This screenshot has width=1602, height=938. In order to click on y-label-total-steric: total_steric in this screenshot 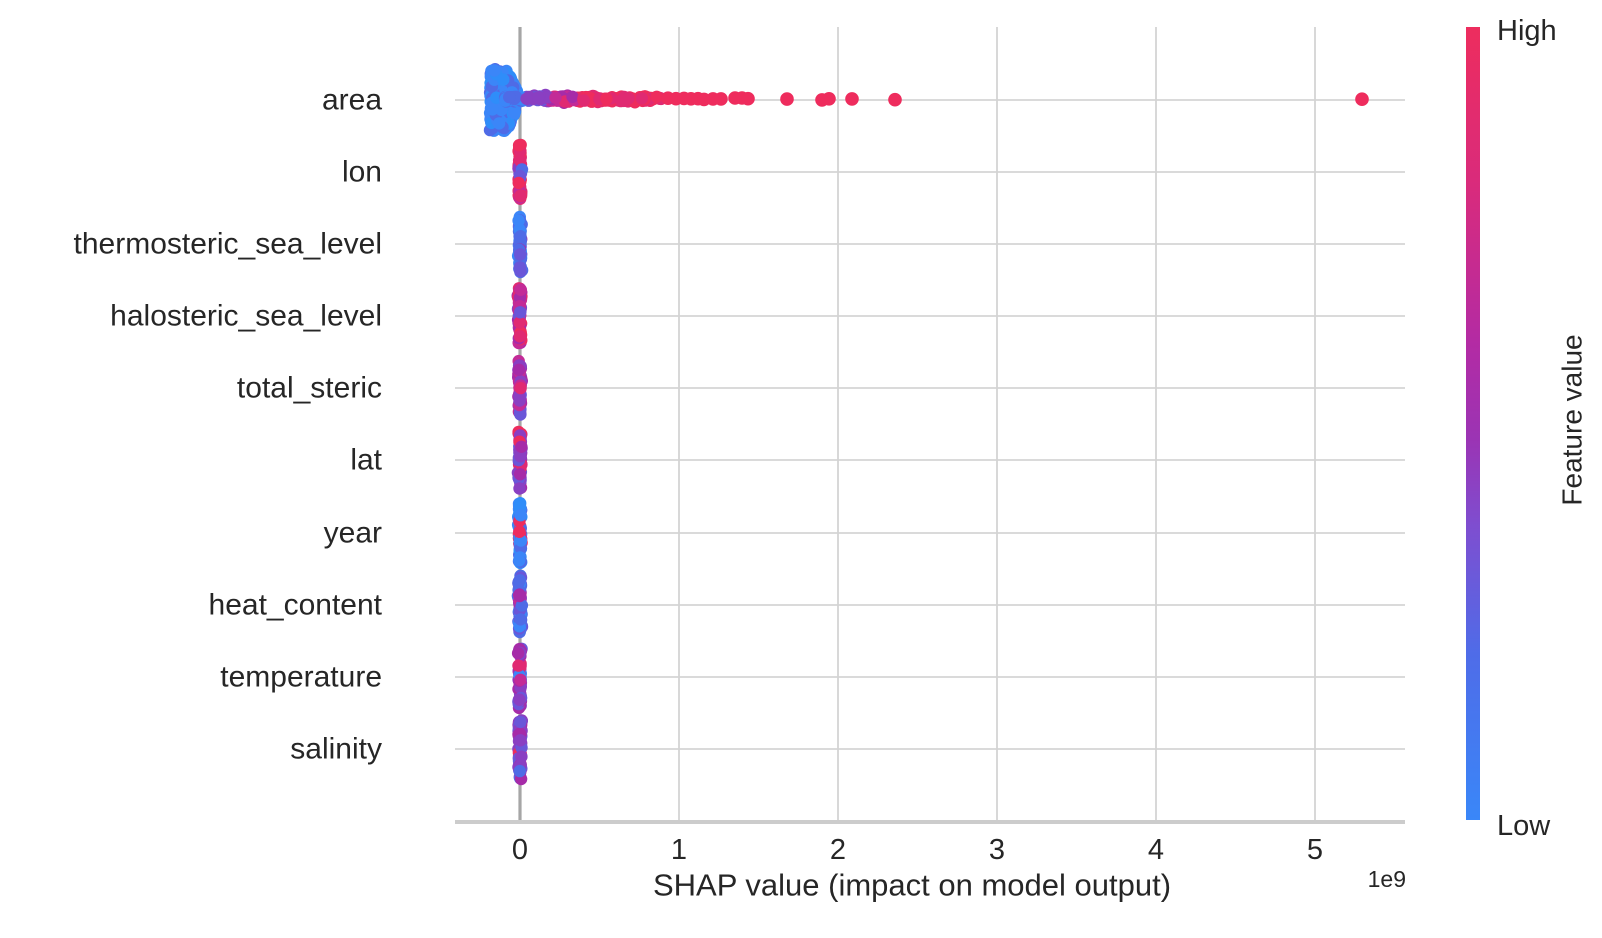, I will do `click(309, 388)`.